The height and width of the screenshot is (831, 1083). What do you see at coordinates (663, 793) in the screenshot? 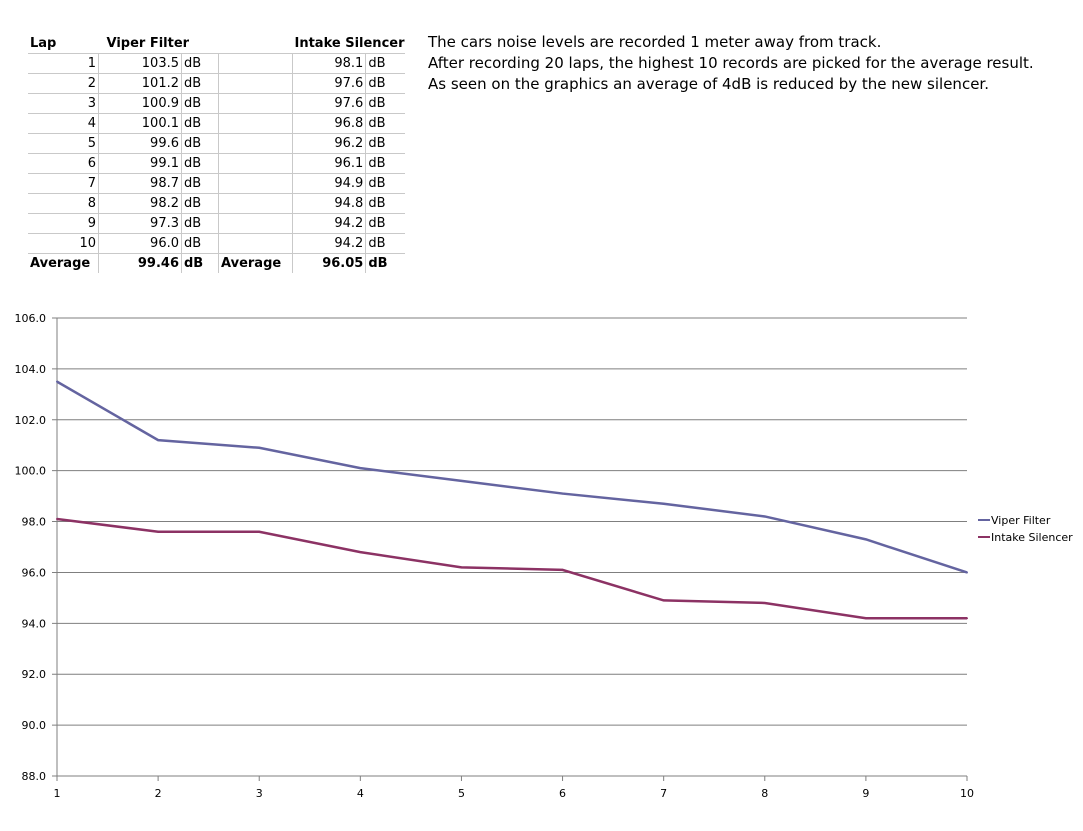
I see `x-tick-label: 7` at bounding box center [663, 793].